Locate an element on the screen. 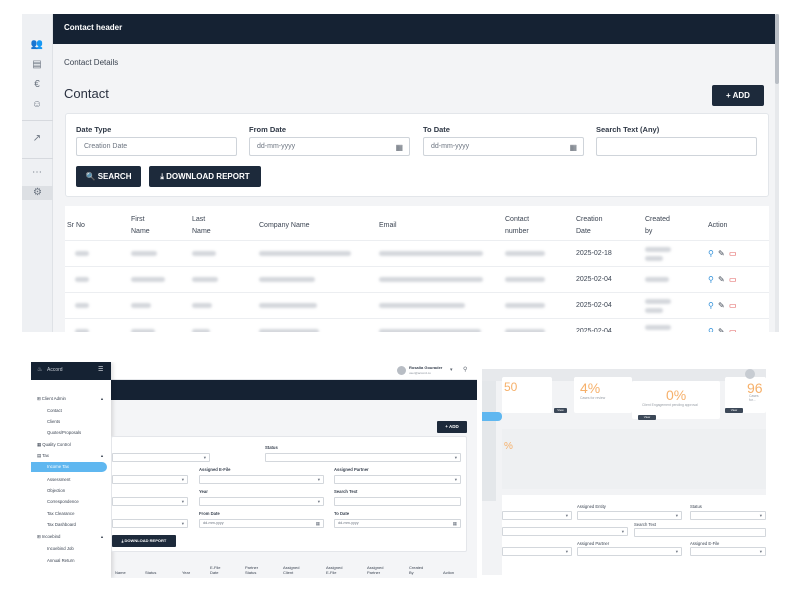  client-select: ▾ is located at coordinates (150, 479).